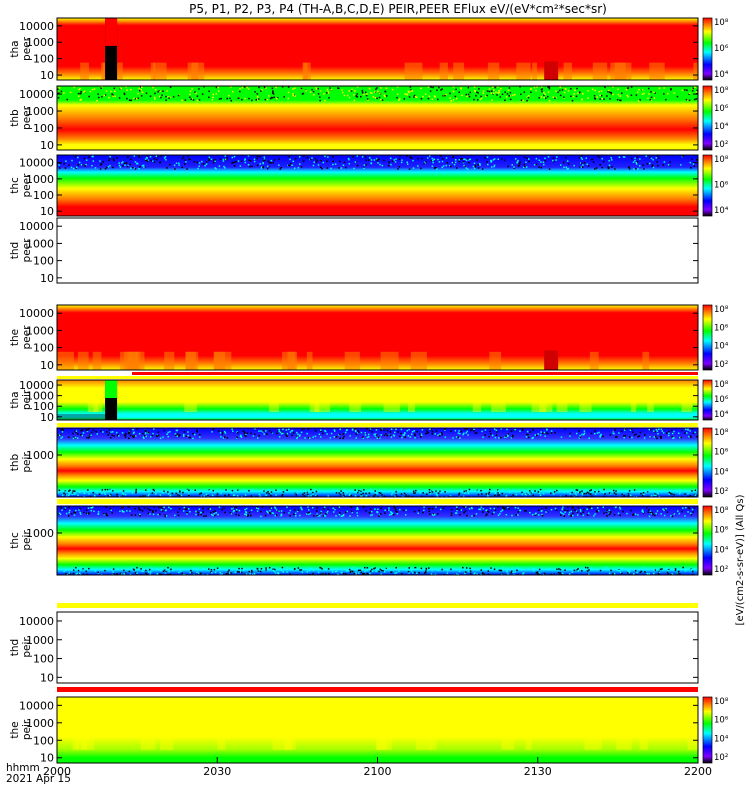 The width and height of the screenshot is (750, 800). I want to click on x-tick-label: 2100, so click(378, 771).